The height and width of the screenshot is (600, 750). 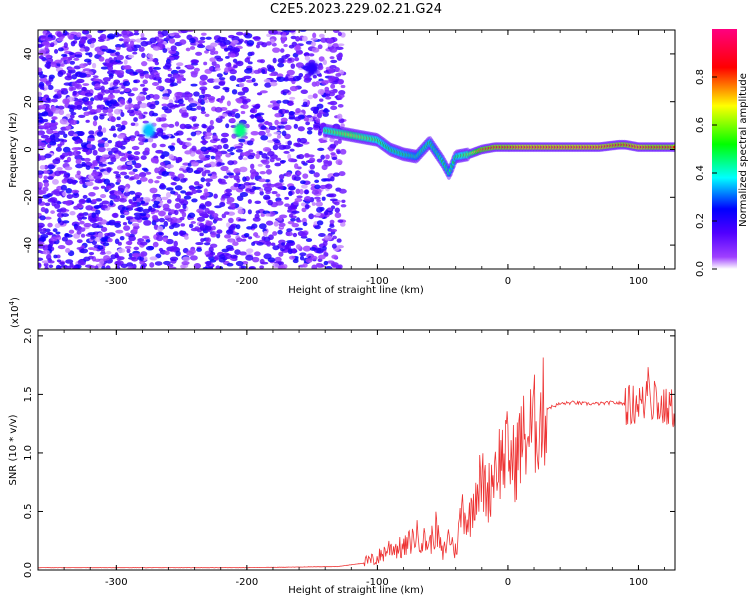 What do you see at coordinates (673, 147) in the screenshot?
I see `spectrogram-ridge-core` at bounding box center [673, 147].